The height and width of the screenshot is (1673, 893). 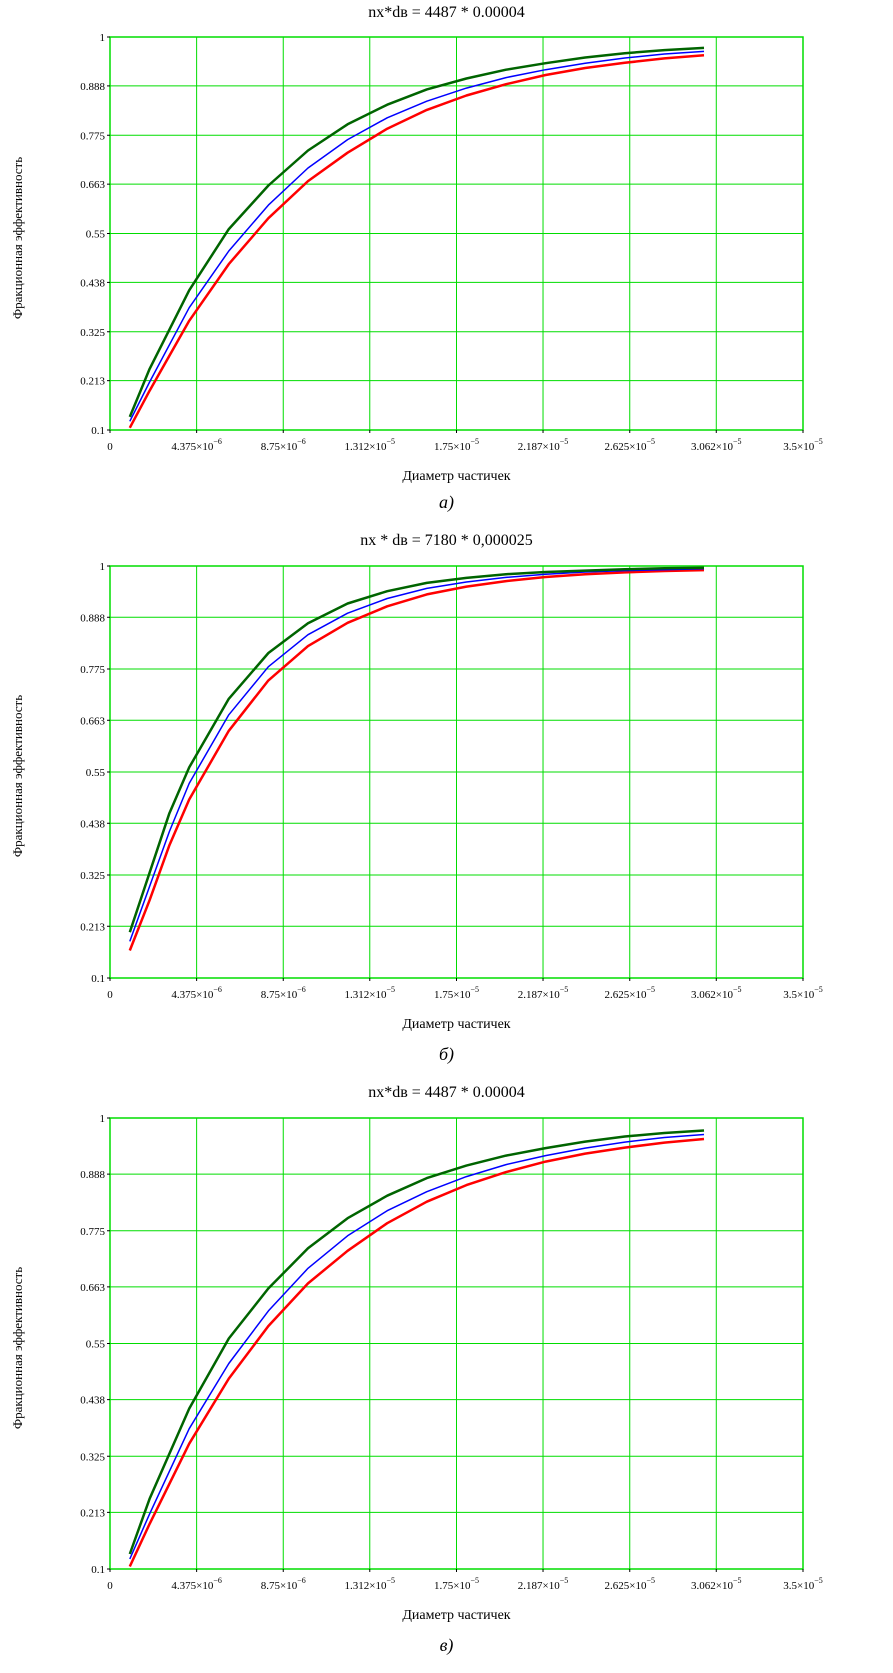 What do you see at coordinates (446, 1054) in the screenshot?
I see `figure-caption: б)` at bounding box center [446, 1054].